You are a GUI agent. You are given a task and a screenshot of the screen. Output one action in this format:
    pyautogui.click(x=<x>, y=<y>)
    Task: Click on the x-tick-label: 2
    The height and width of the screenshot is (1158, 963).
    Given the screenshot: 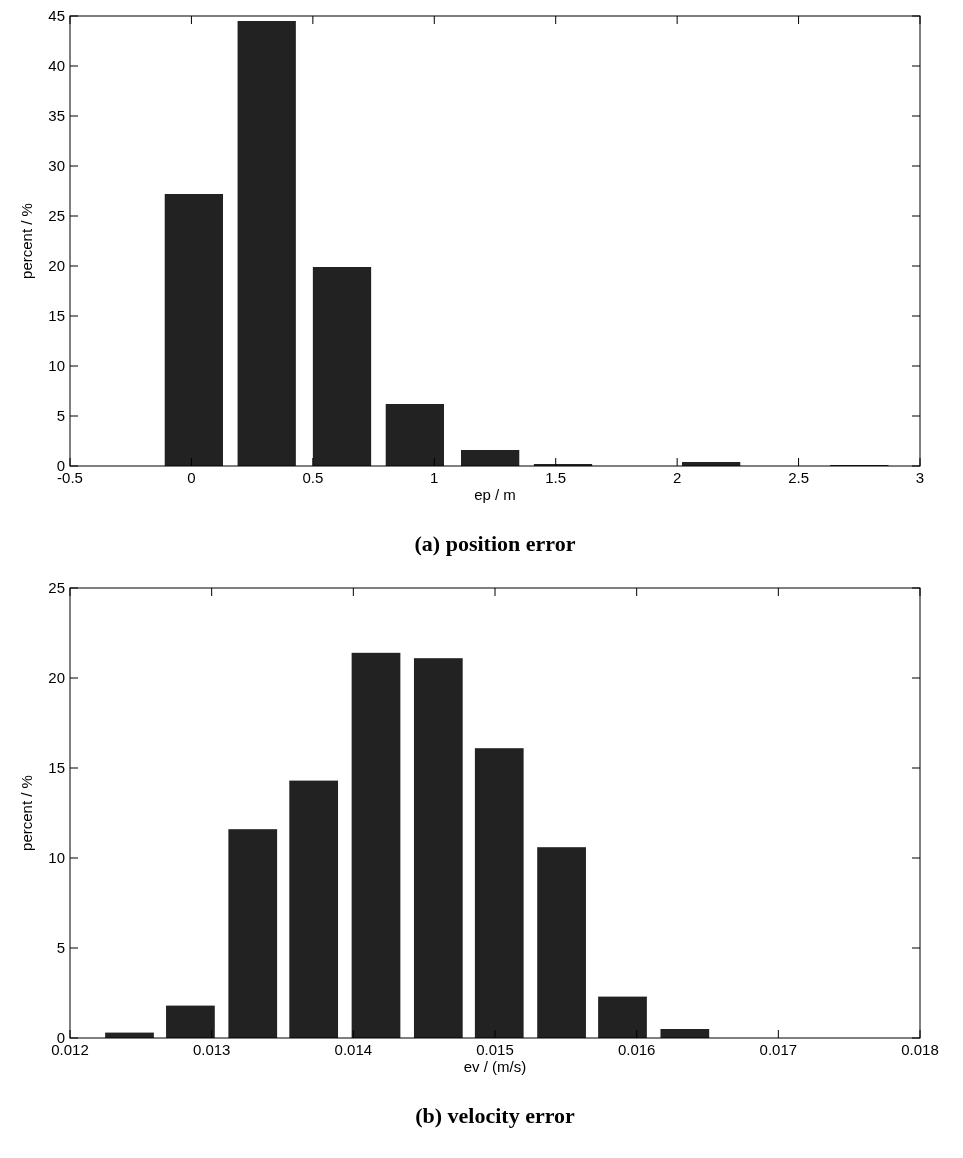 What is the action you would take?
    pyautogui.click(x=677, y=477)
    